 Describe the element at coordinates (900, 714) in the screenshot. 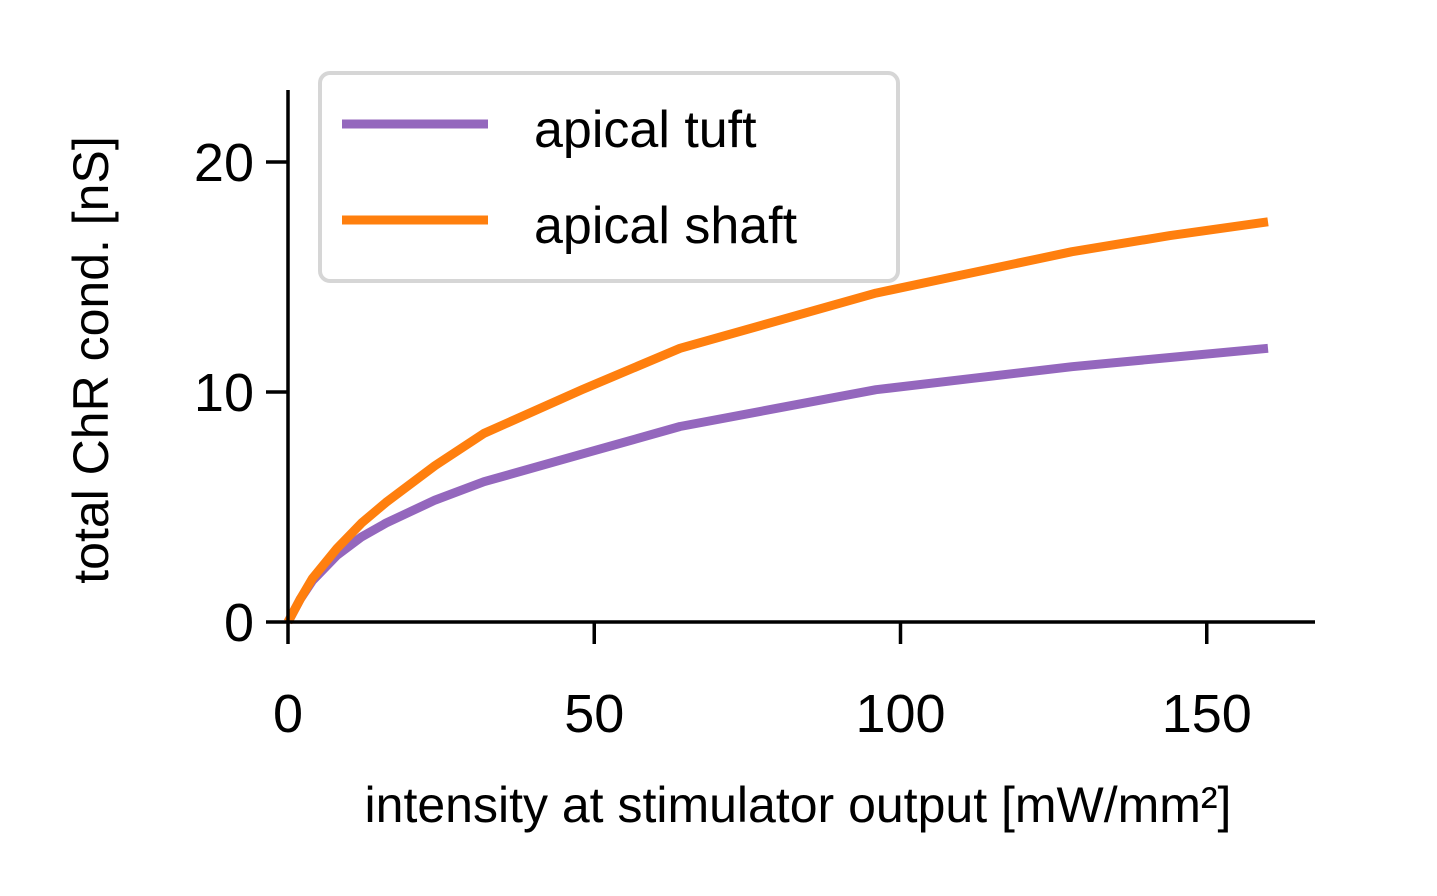

I see `x-tick-label-100: 100` at that location.